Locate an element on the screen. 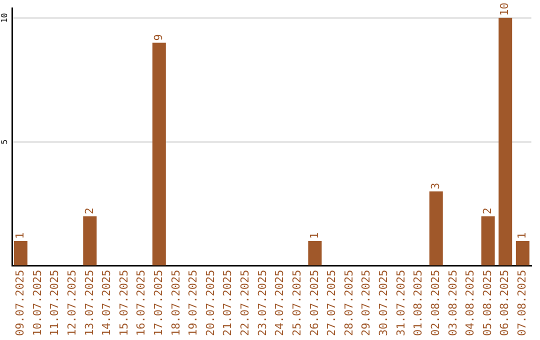  x-tick-label: 16.07.2025 is located at coordinates (141, 303).